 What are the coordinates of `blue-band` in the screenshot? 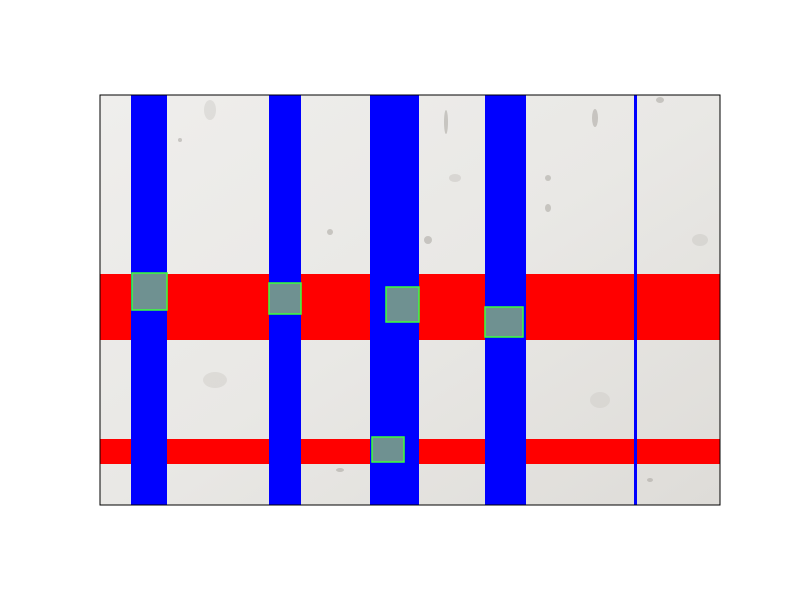 It's located at (505, 300).